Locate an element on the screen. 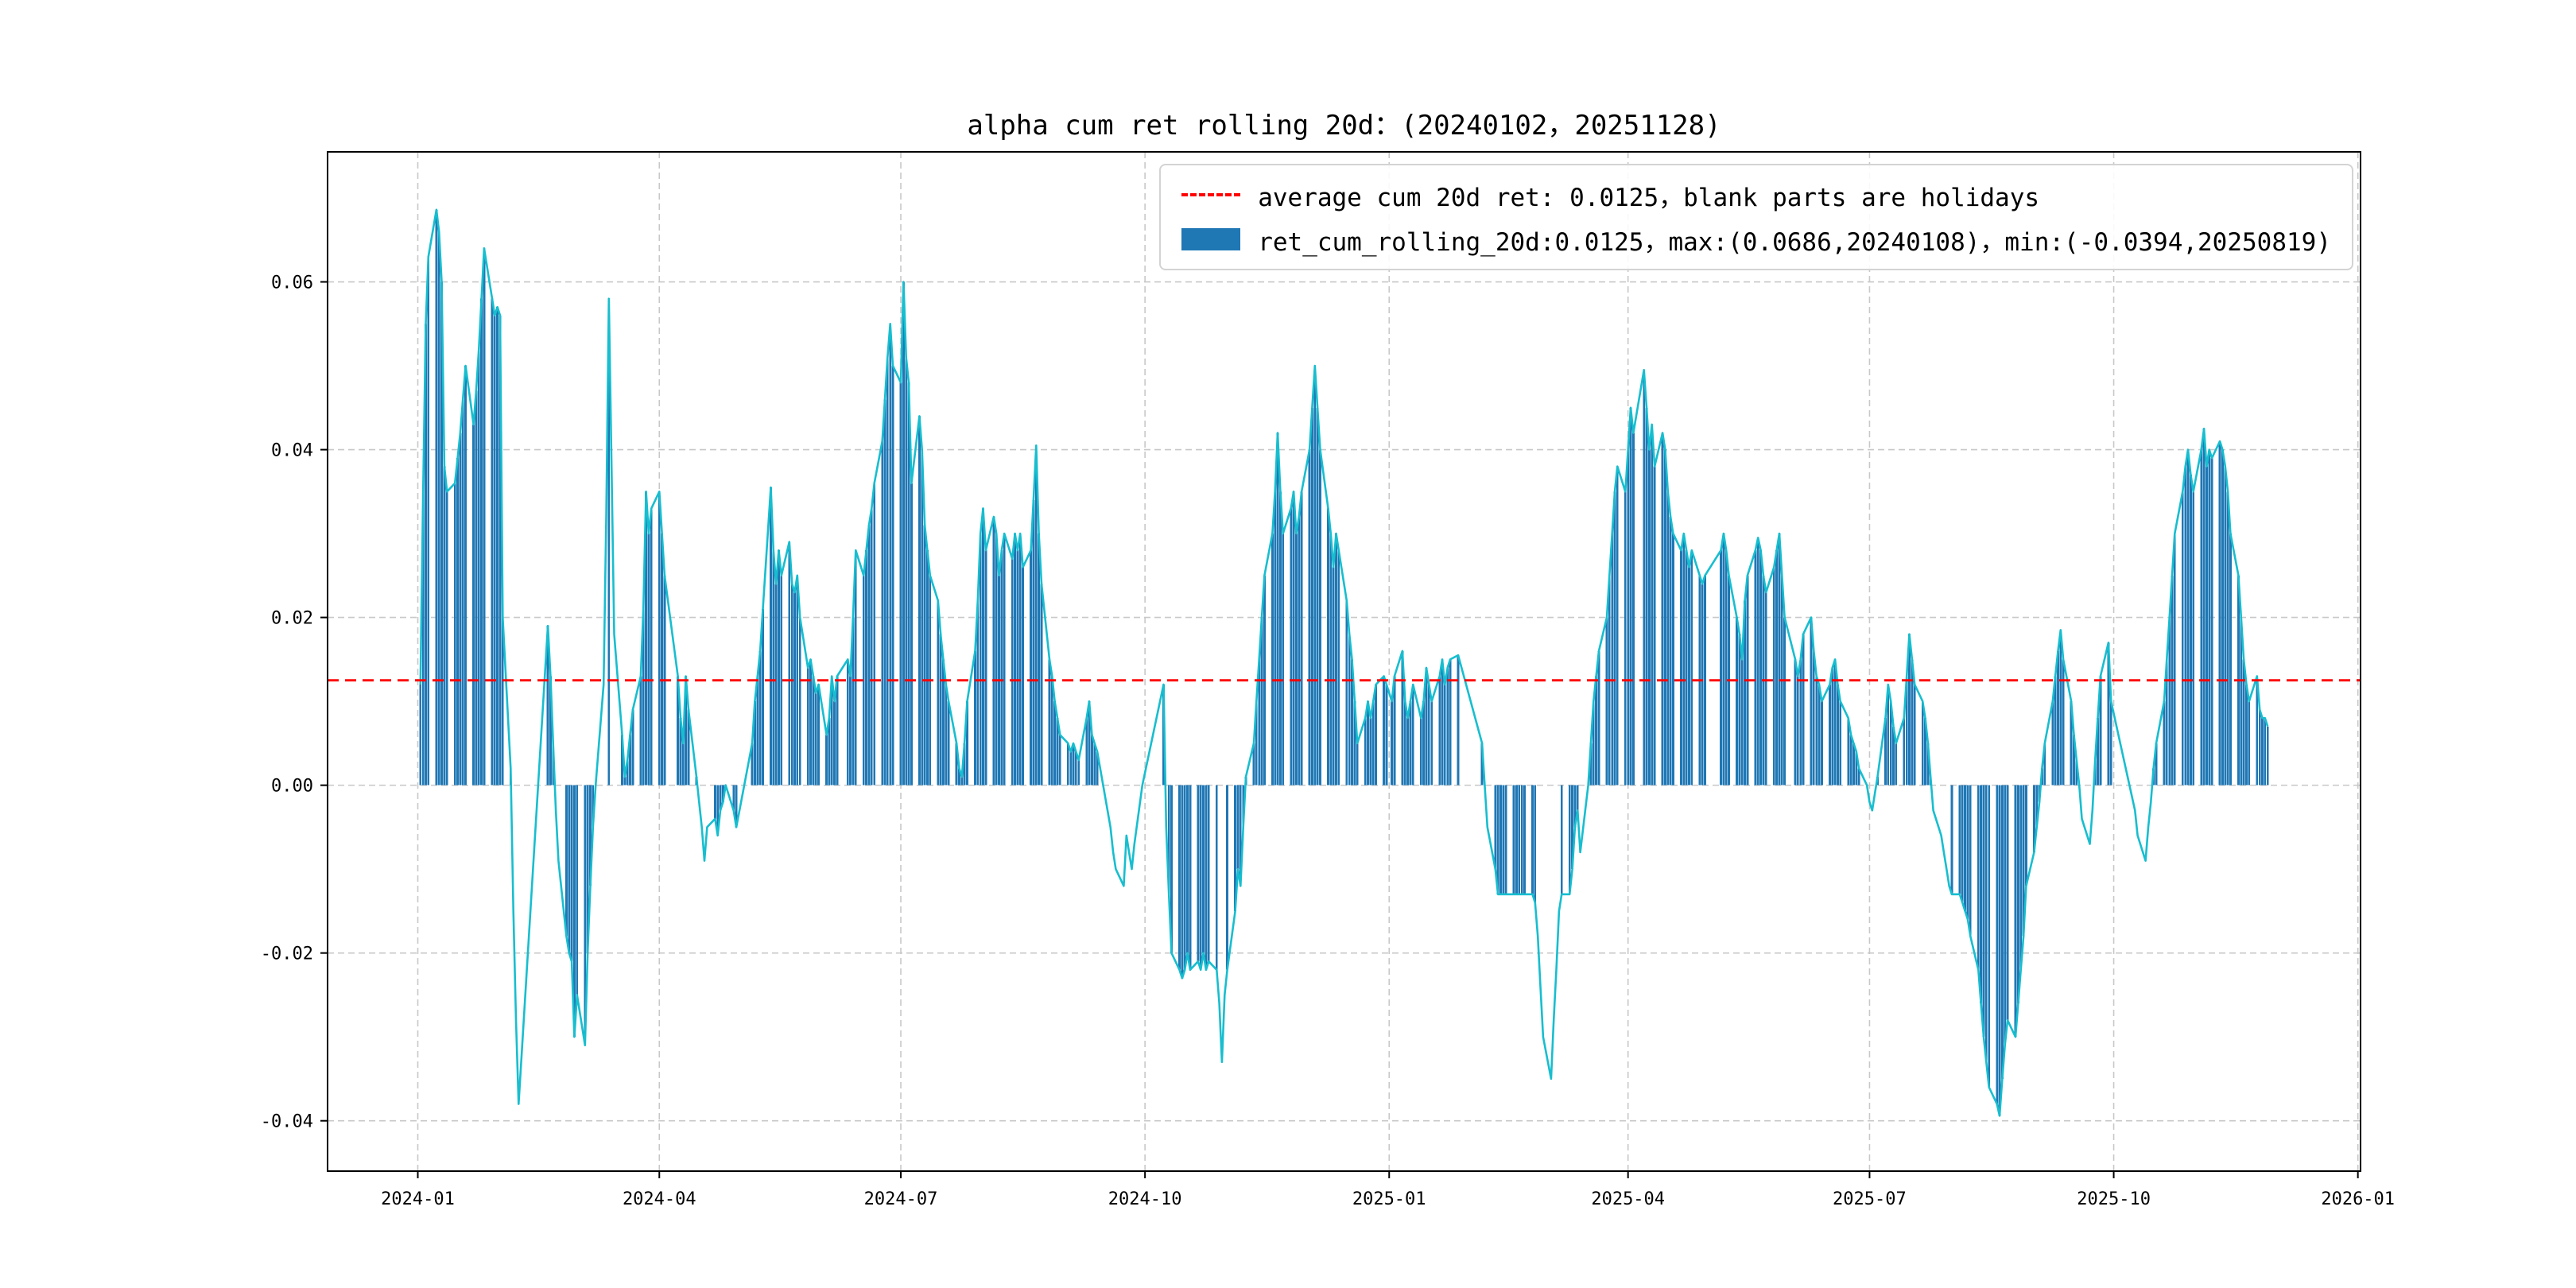 The image size is (2576, 1288). svg-text: 0.06 is located at coordinates (292, 283).